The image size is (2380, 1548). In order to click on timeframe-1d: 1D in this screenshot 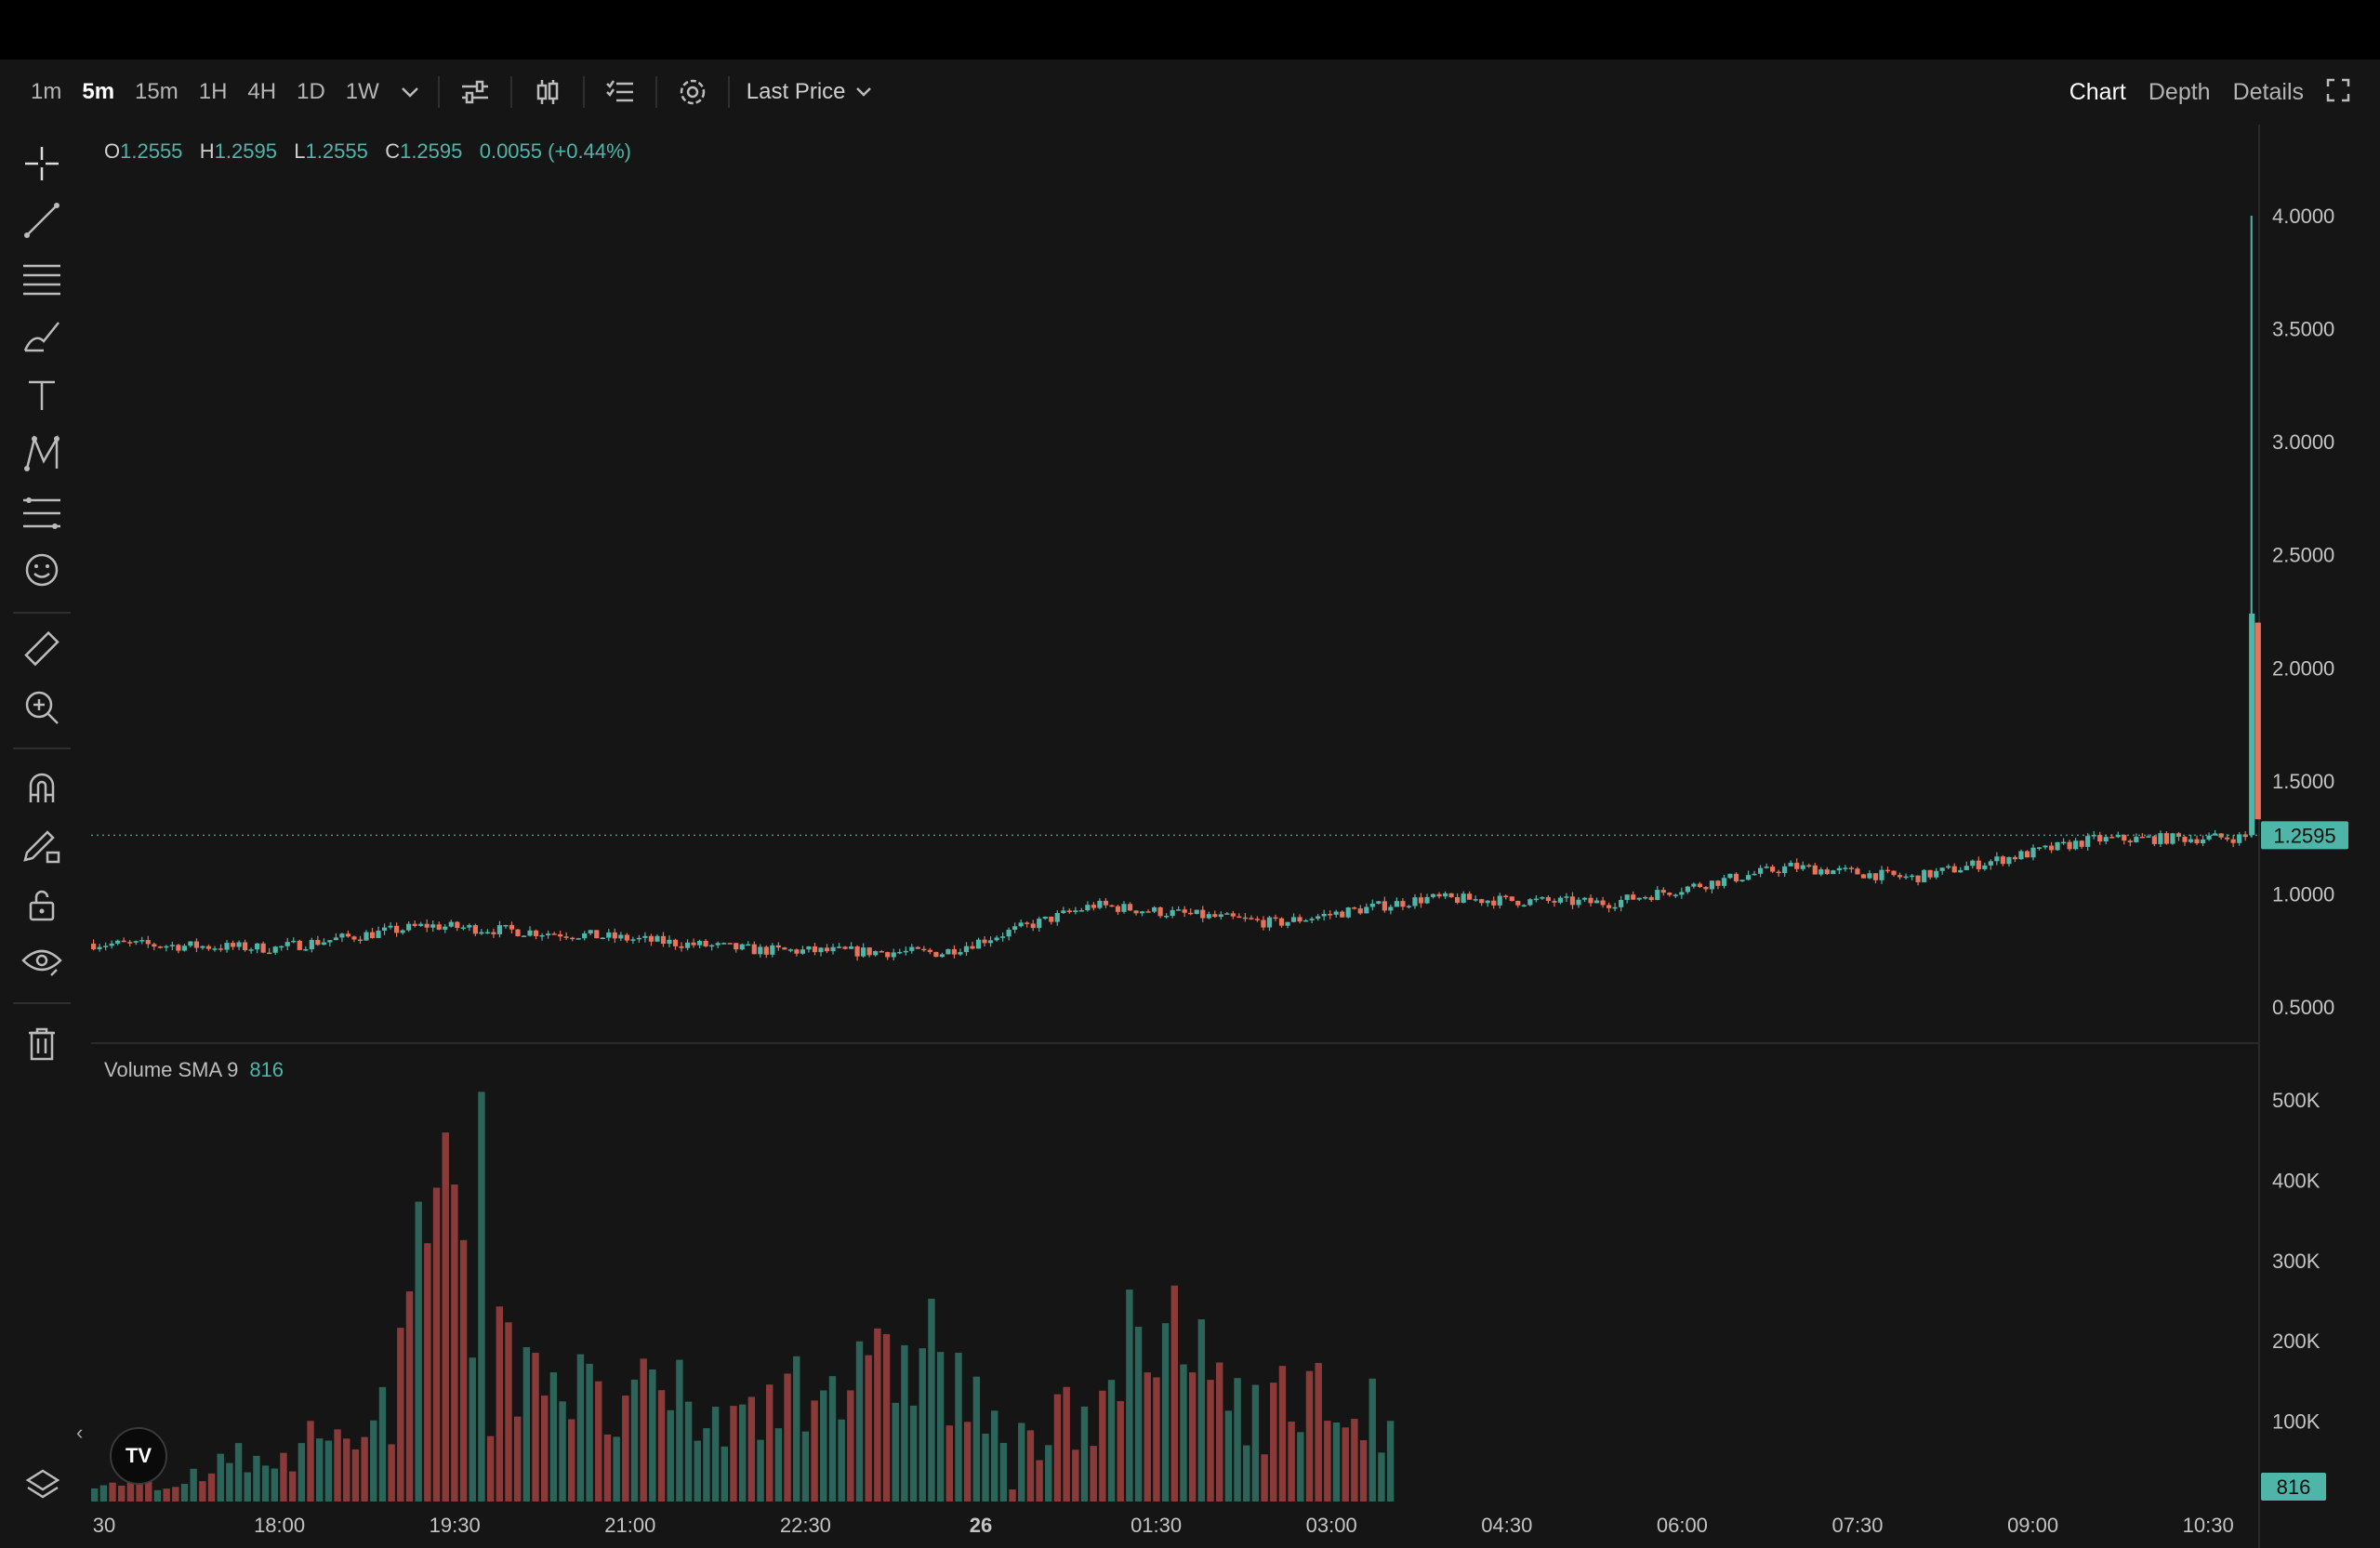, I will do `click(311, 91)`.